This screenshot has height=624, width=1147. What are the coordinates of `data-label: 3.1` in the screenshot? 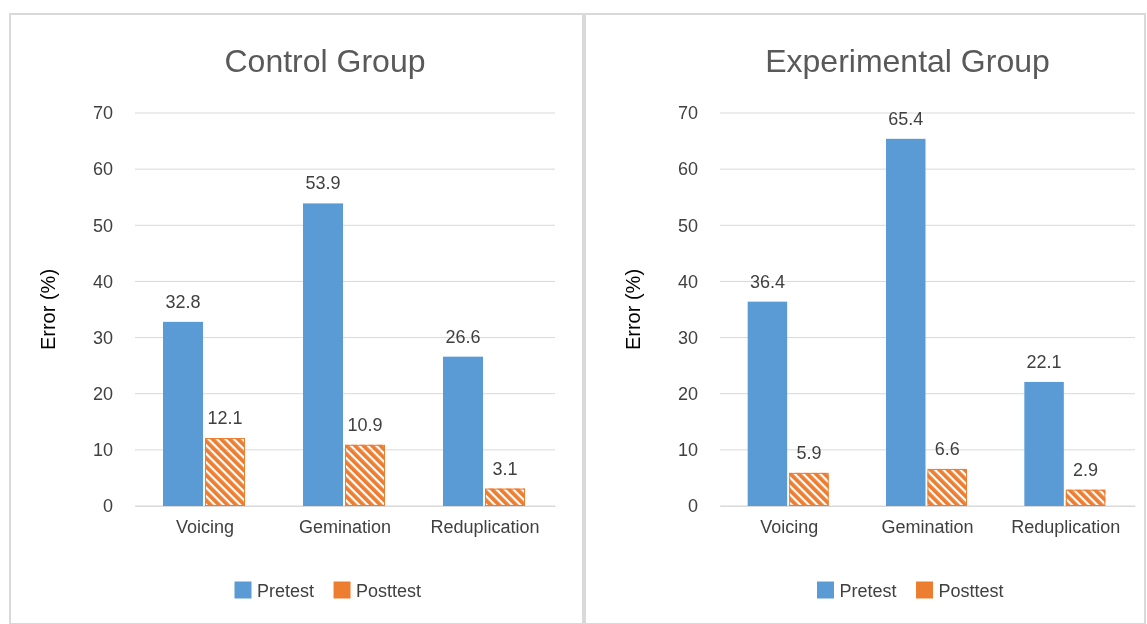 It's located at (505, 468).